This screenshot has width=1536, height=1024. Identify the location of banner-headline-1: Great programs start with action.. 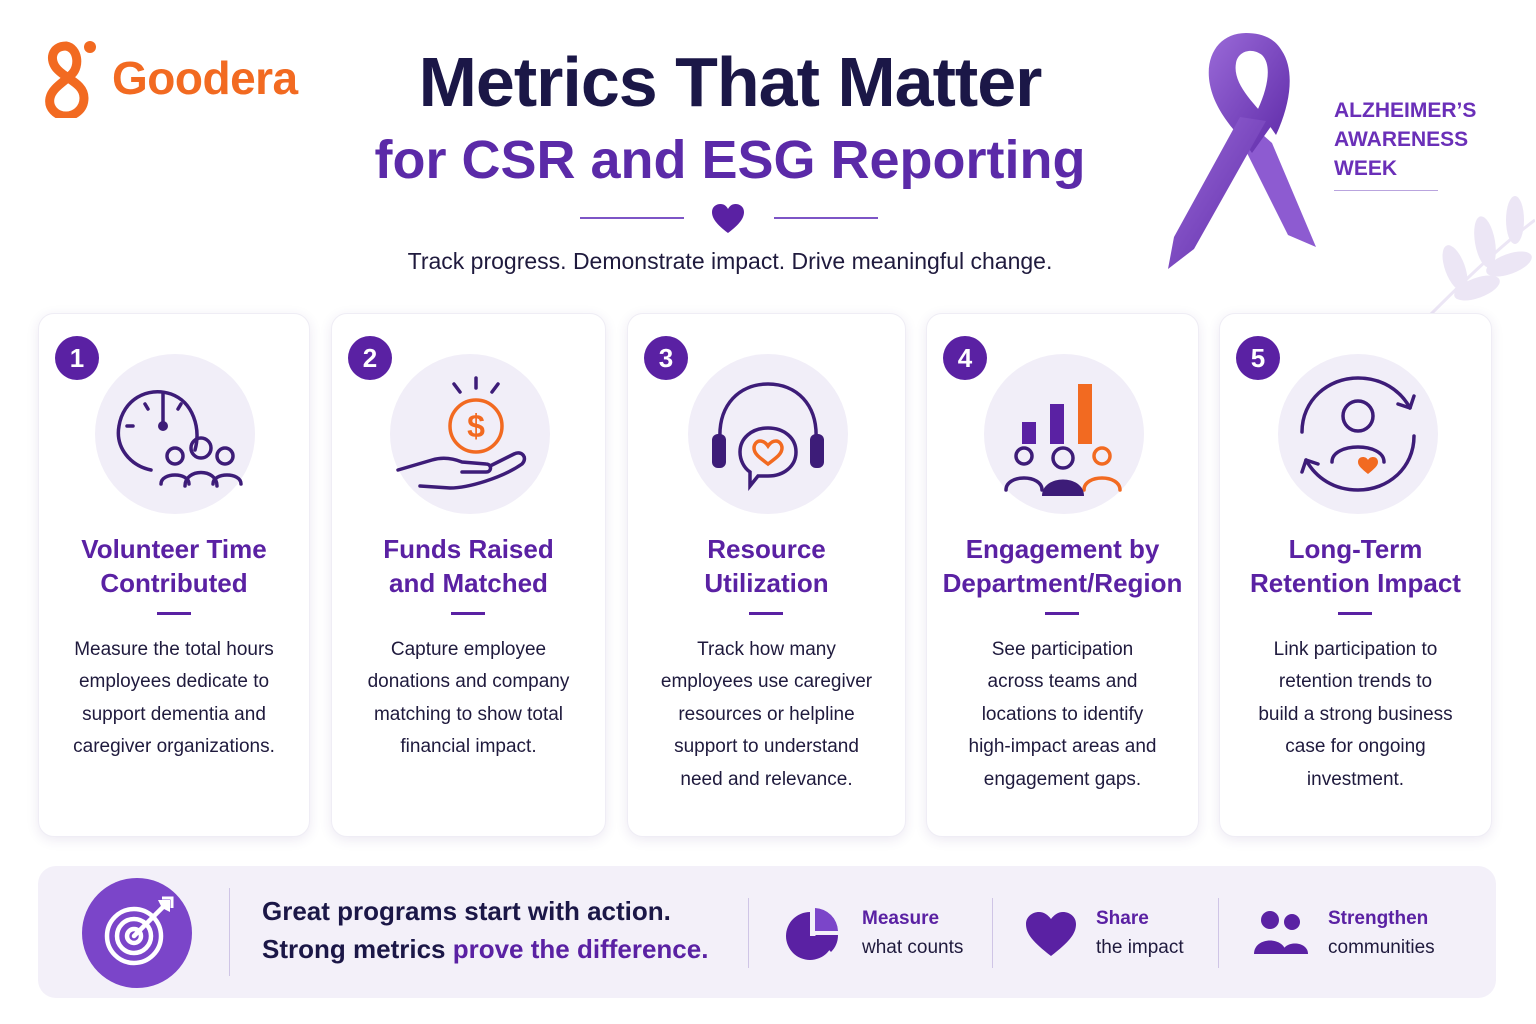
(466, 911).